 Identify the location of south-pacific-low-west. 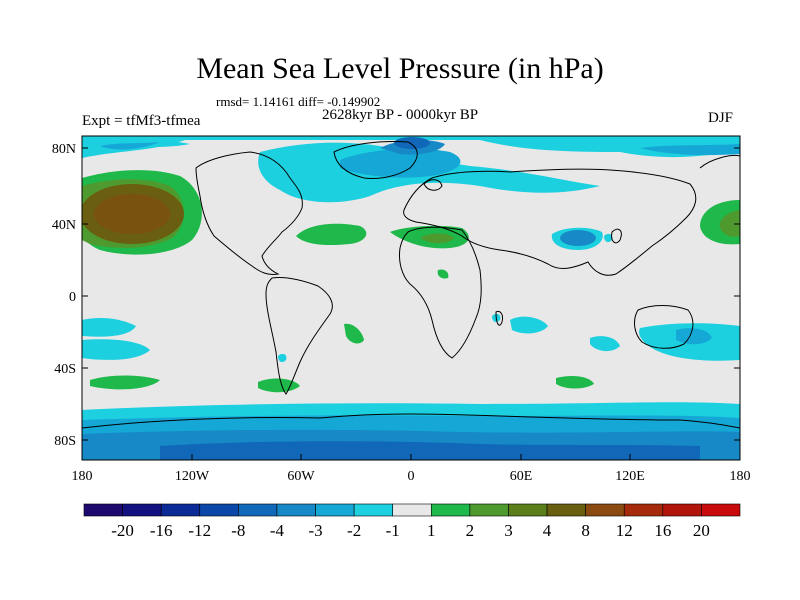
(109, 327).